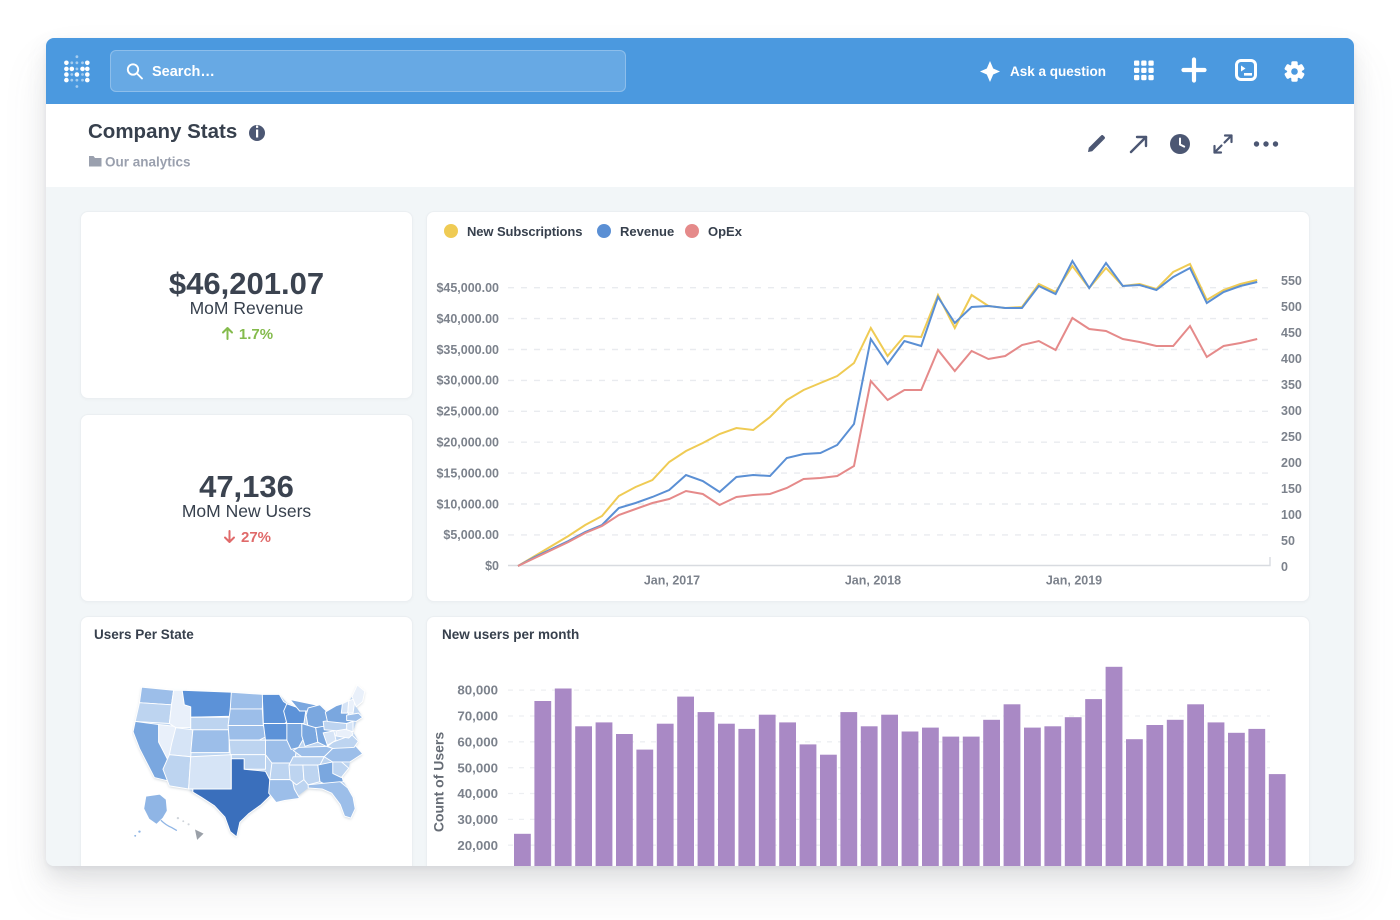 Image resolution: width=1400 pixels, height=920 pixels. I want to click on svg-text: 250, so click(1291, 437).